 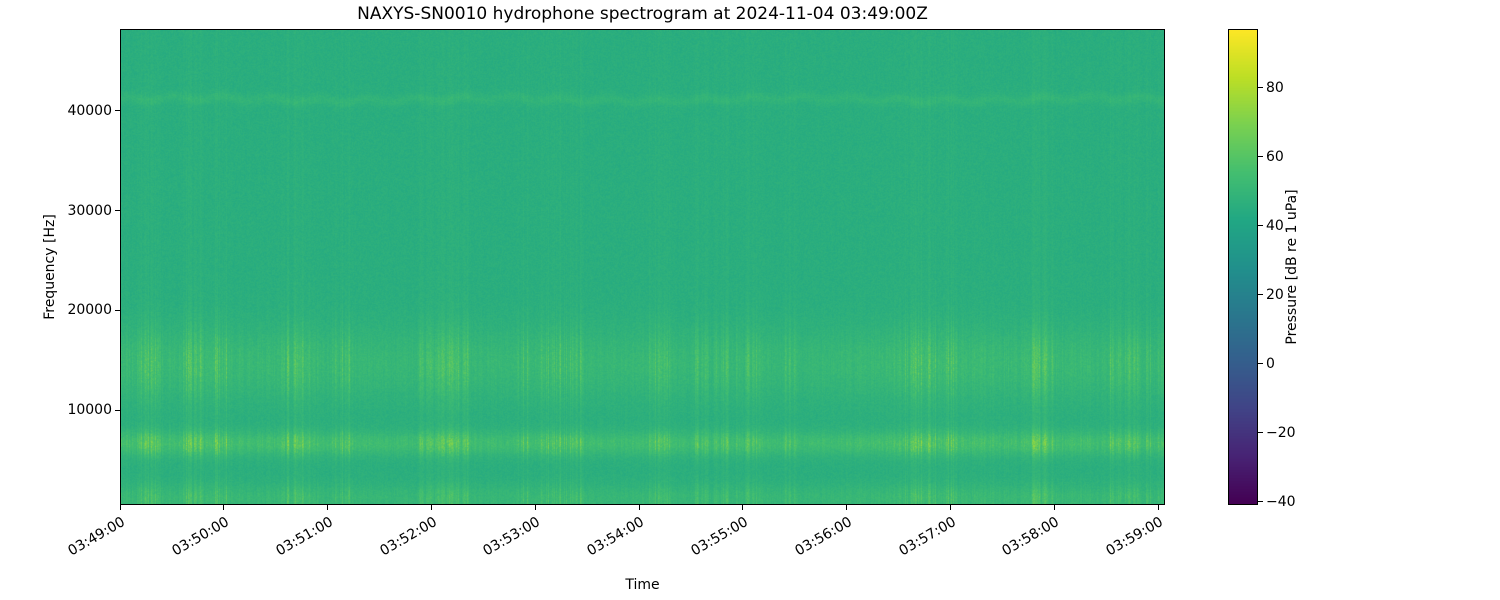 What do you see at coordinates (89, 210) in the screenshot?
I see `y-tick-label: 30000` at bounding box center [89, 210].